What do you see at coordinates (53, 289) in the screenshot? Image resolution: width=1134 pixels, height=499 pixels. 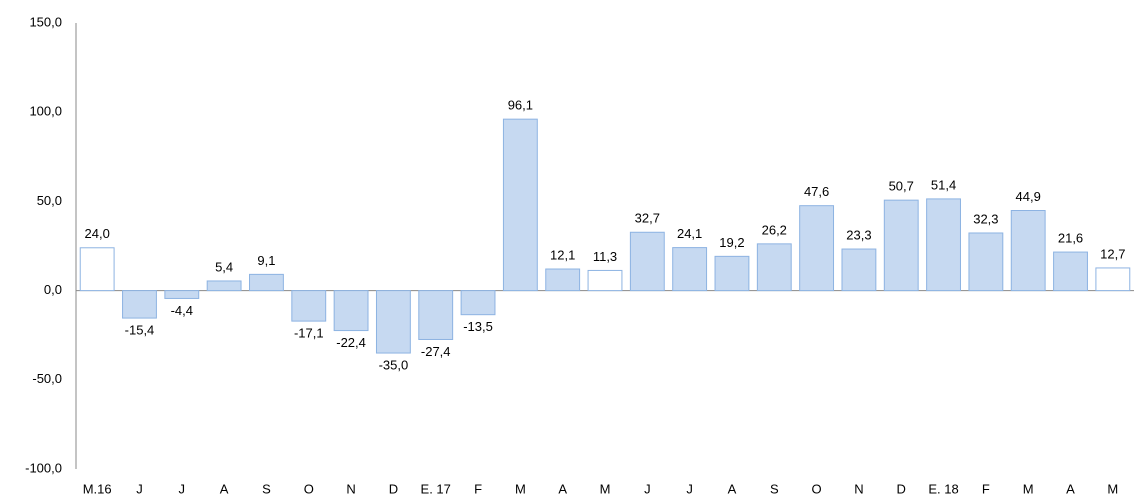 I see `y-tick-label: 0,0` at bounding box center [53, 289].